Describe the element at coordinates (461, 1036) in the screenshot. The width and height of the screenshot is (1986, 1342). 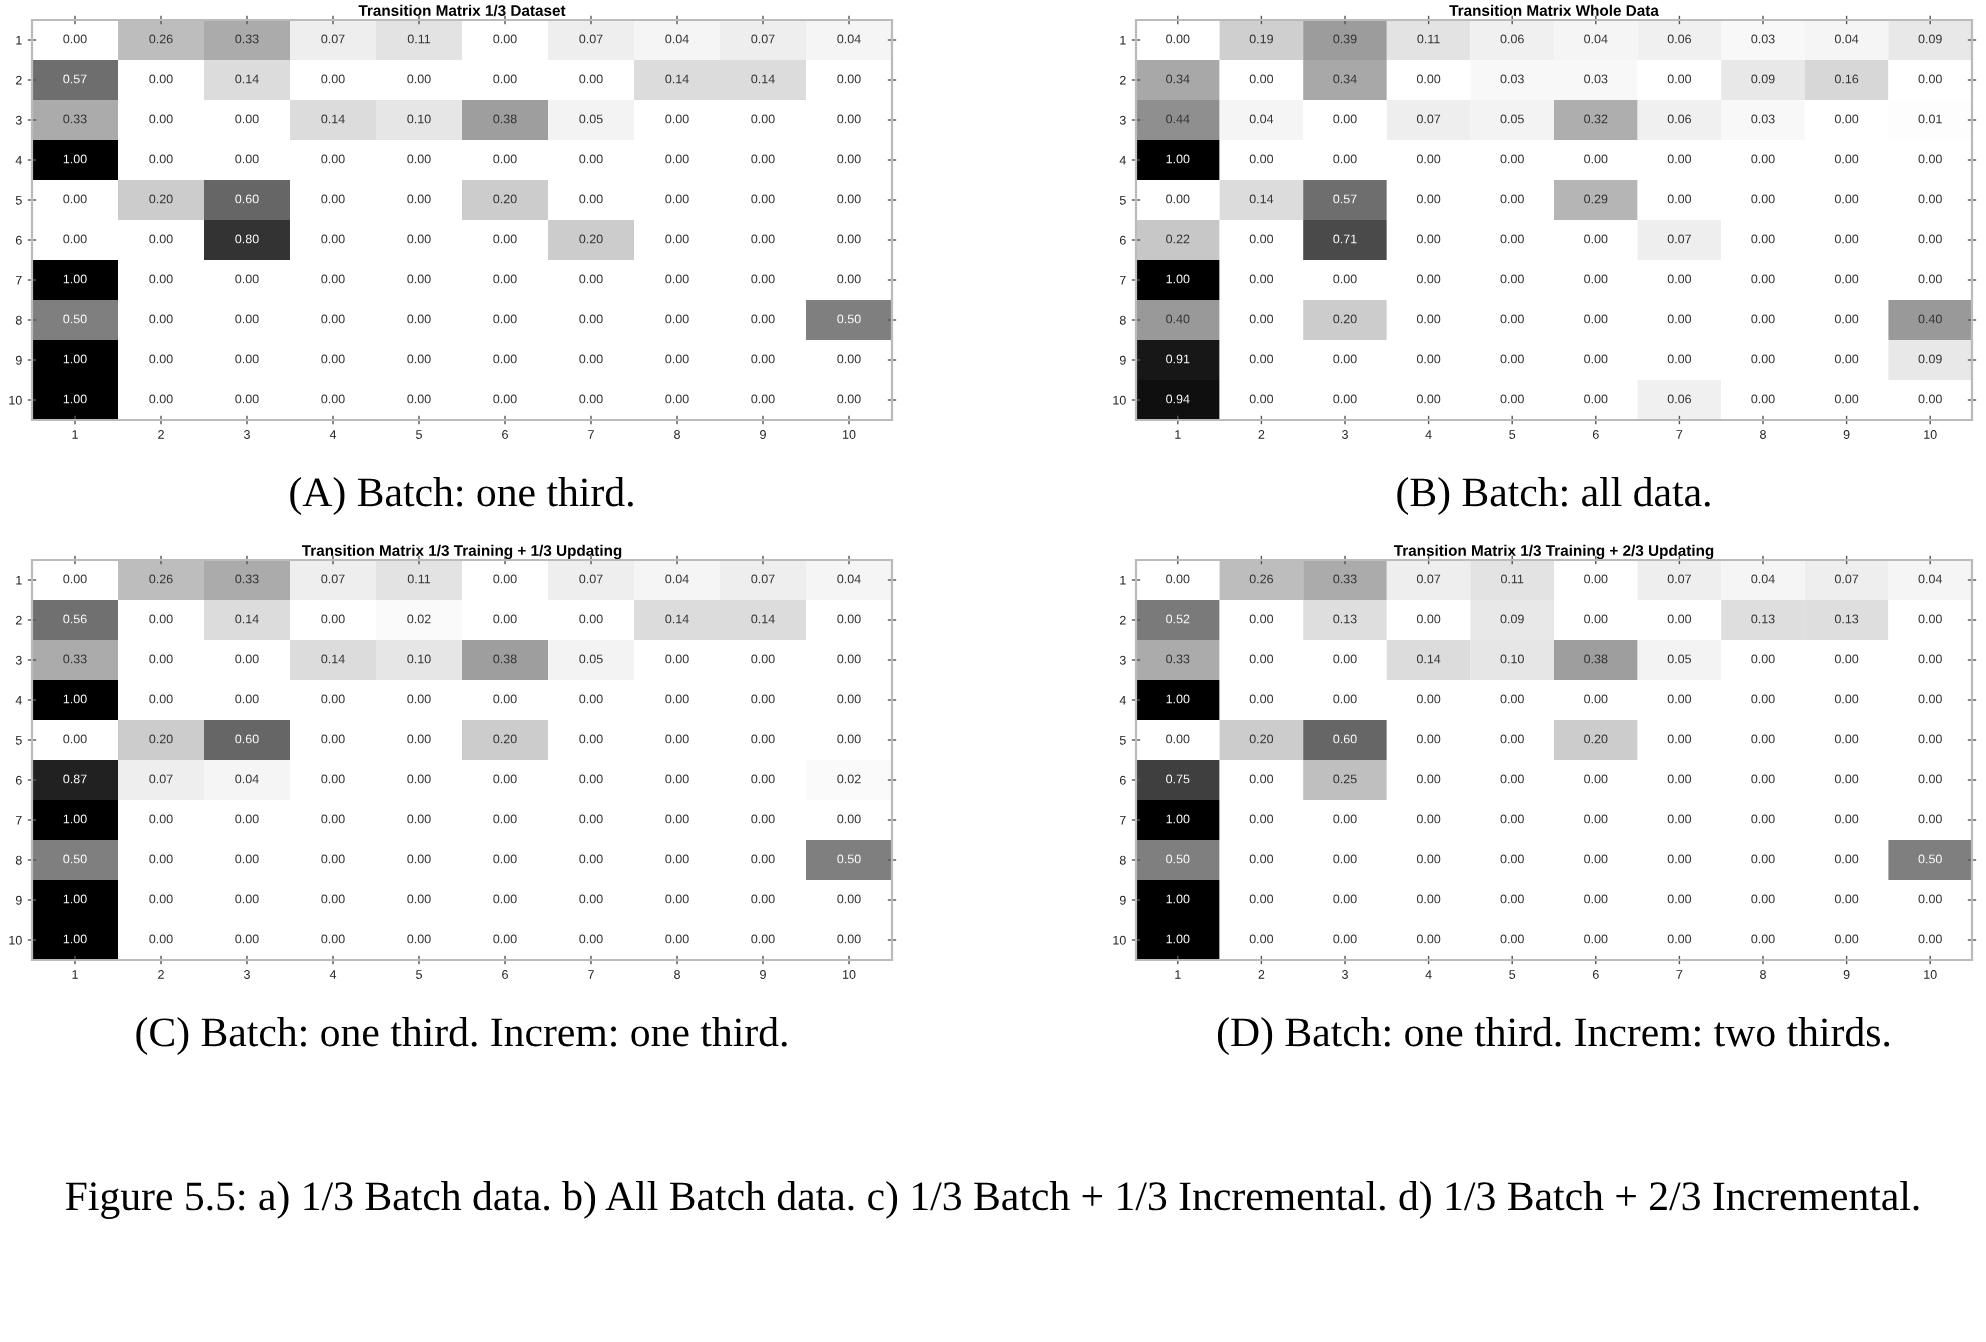
I see `text: (C) Batch: one third. Increm: one third.` at that location.